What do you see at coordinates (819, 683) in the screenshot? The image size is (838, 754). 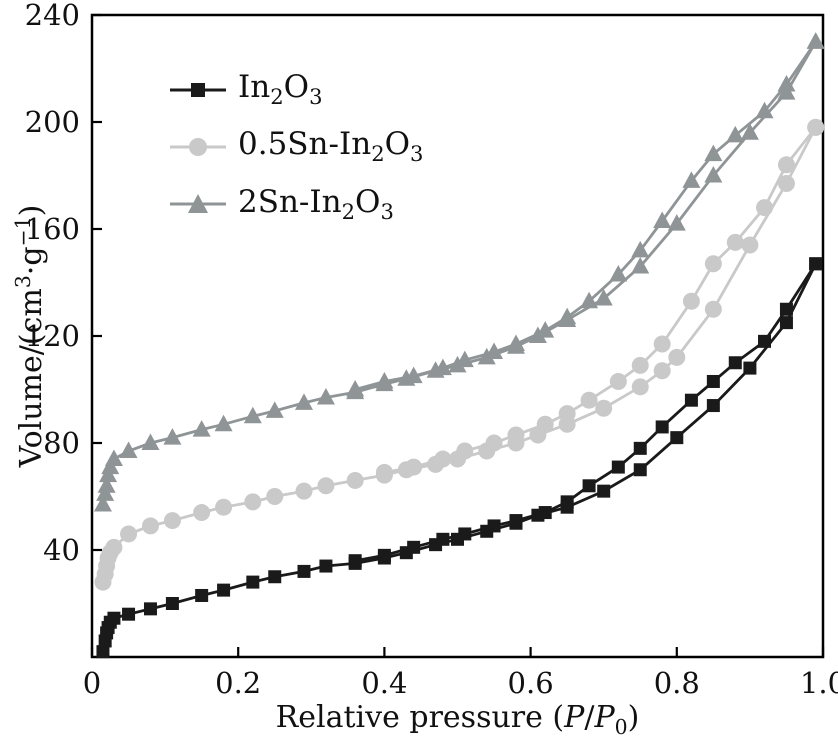 I see `x-tick-label: 1.0` at bounding box center [819, 683].